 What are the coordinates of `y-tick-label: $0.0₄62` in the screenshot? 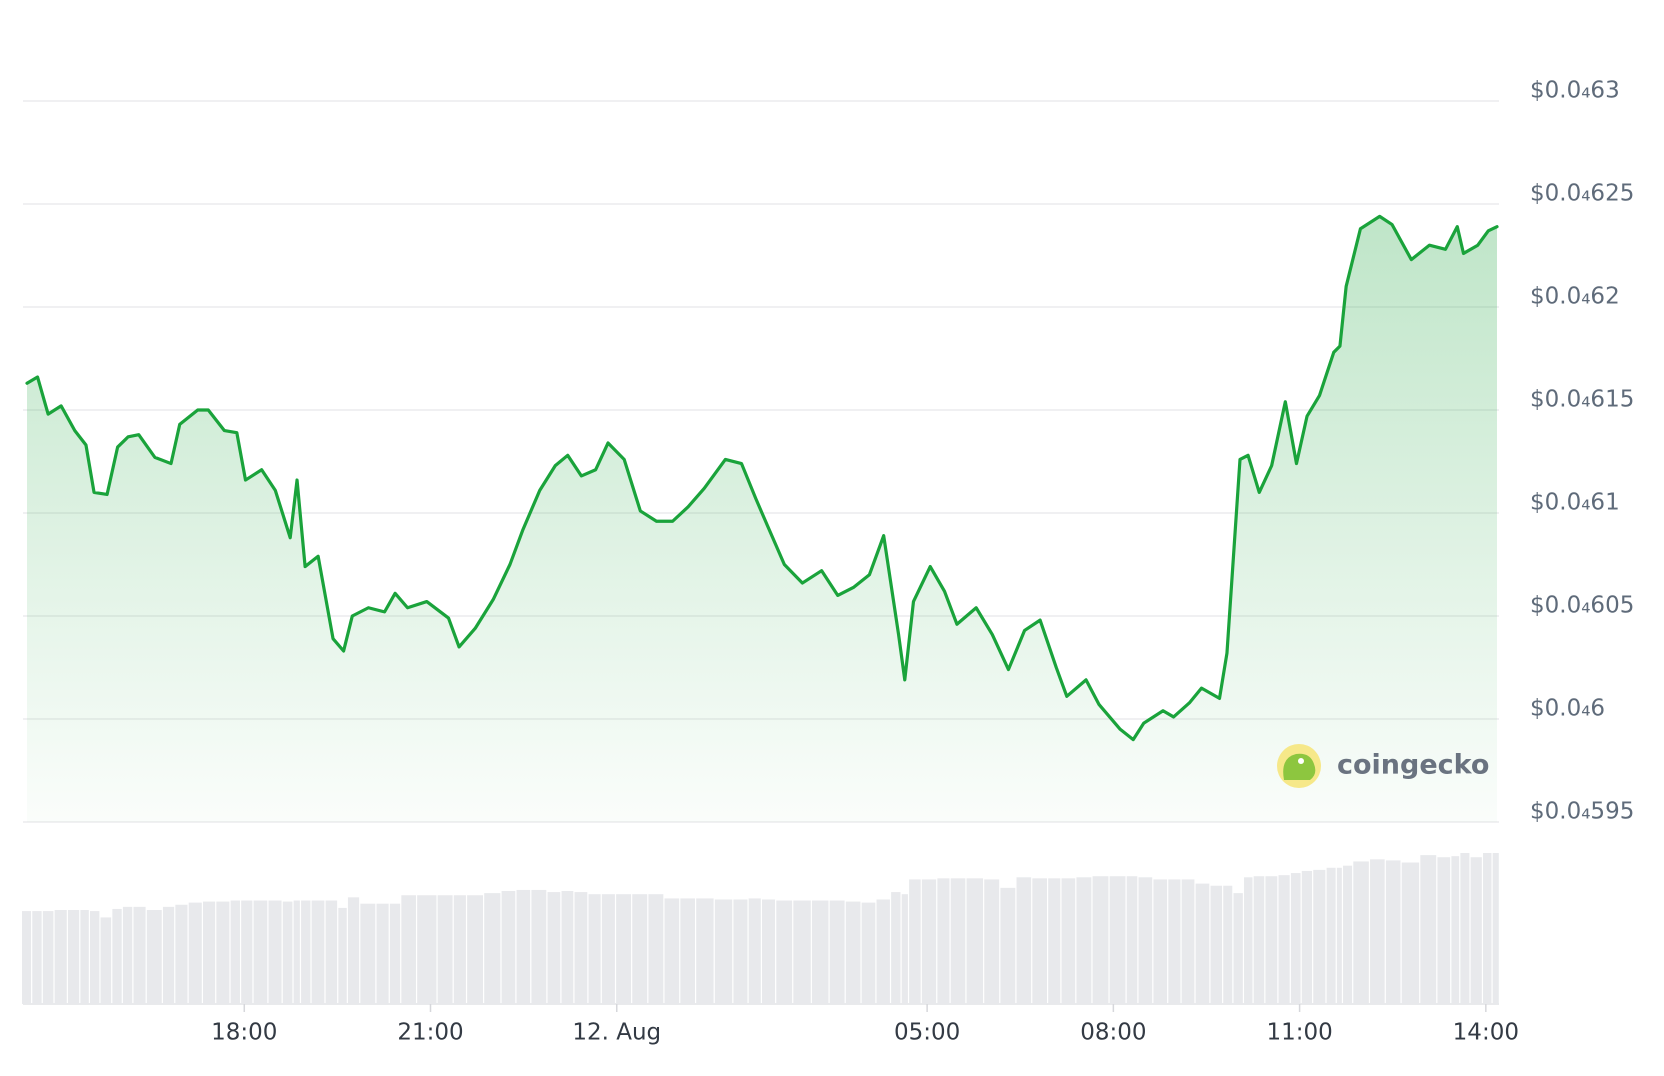 It's located at (1575, 297).